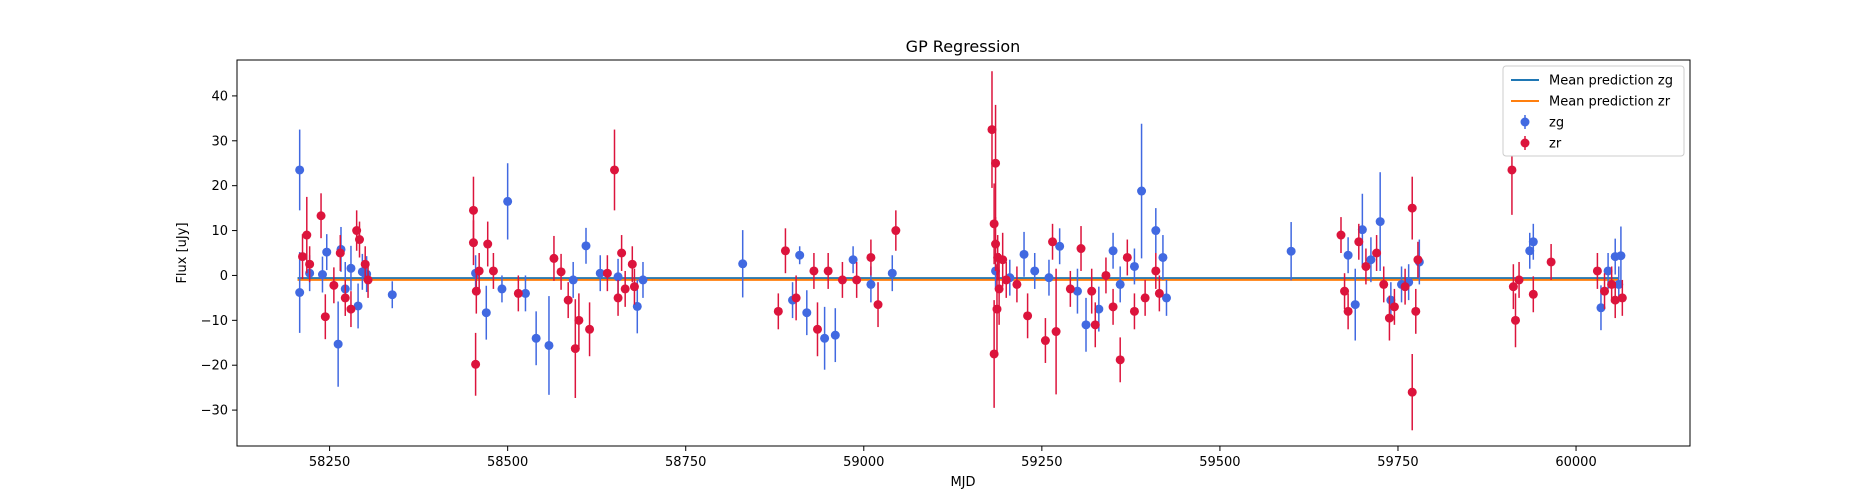 The height and width of the screenshot is (500, 1875). What do you see at coordinates (214, 411) in the screenshot?
I see `y-tick-label: −30` at bounding box center [214, 411].